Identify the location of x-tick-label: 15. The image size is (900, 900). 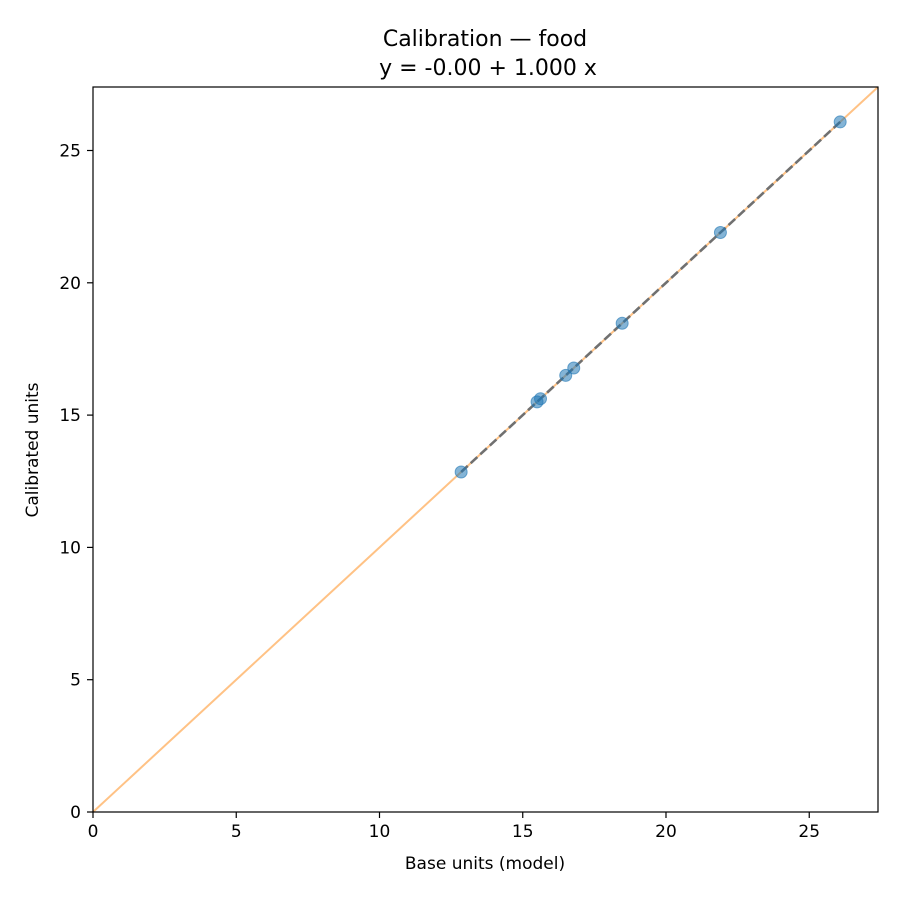
(523, 832).